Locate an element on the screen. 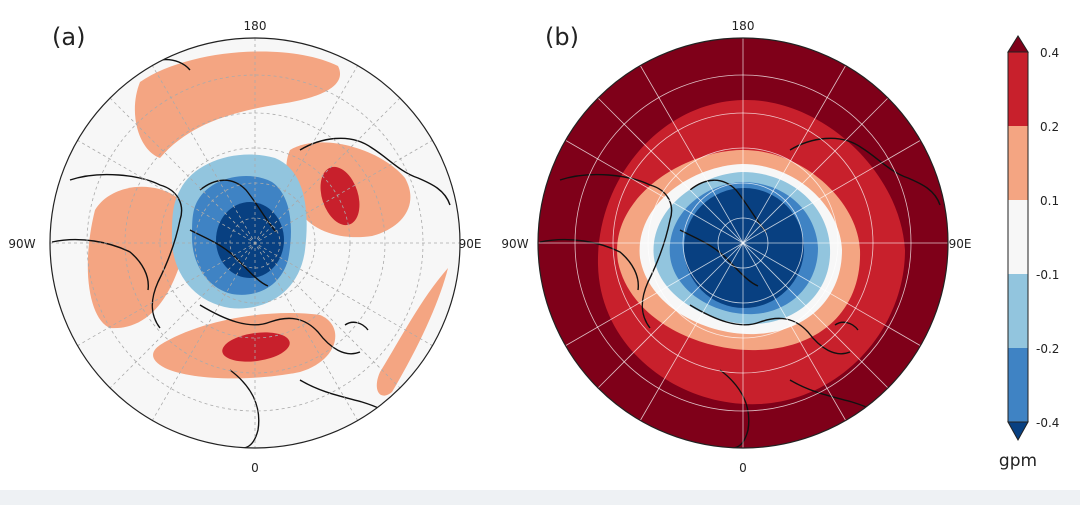  colorbar-tick-2: 0.1 is located at coordinates (1049, 201).